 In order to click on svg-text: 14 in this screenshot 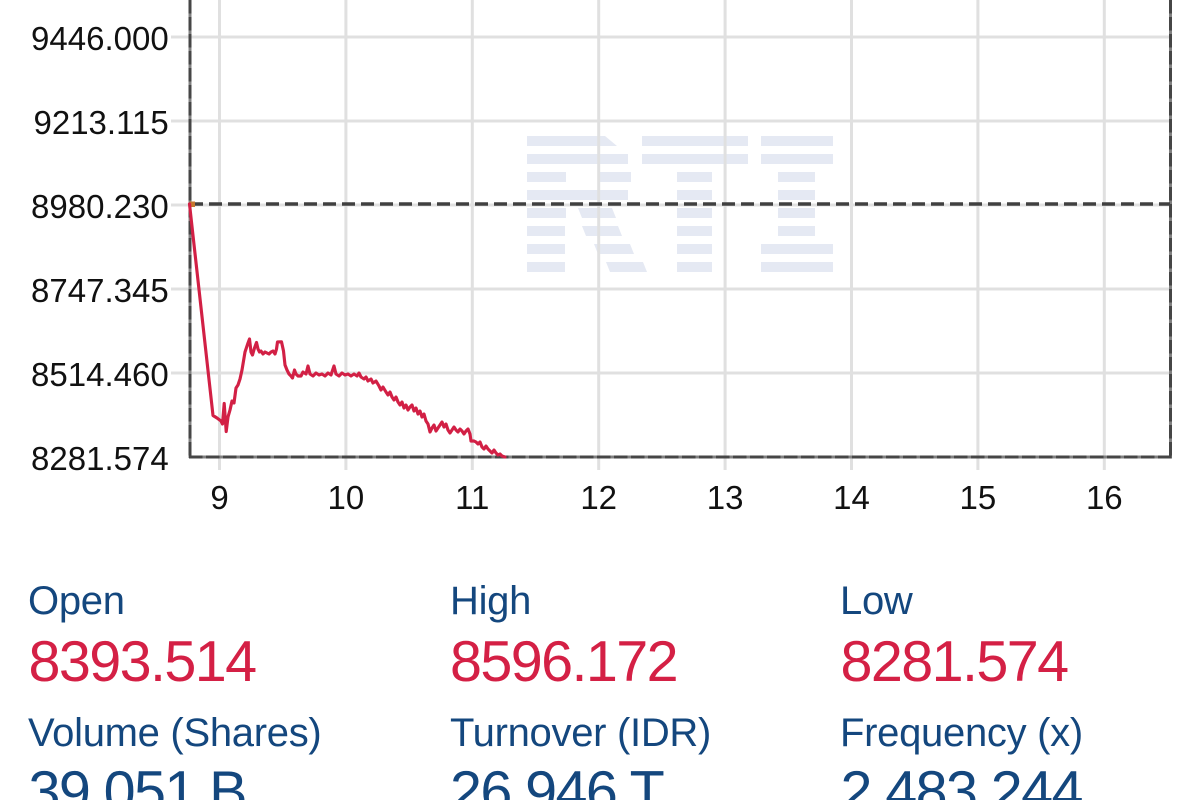, I will do `click(851, 497)`.